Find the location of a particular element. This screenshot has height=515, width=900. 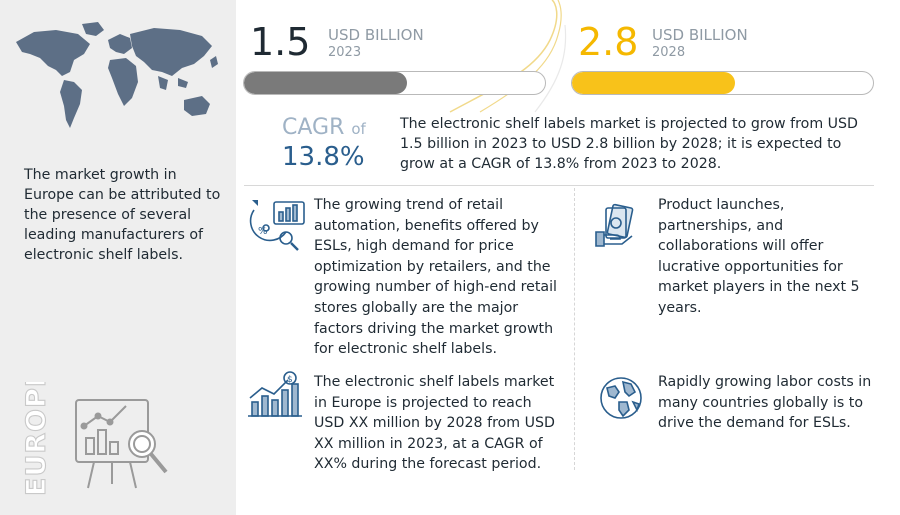

analytics-board-icon is located at coordinates (121, 444).